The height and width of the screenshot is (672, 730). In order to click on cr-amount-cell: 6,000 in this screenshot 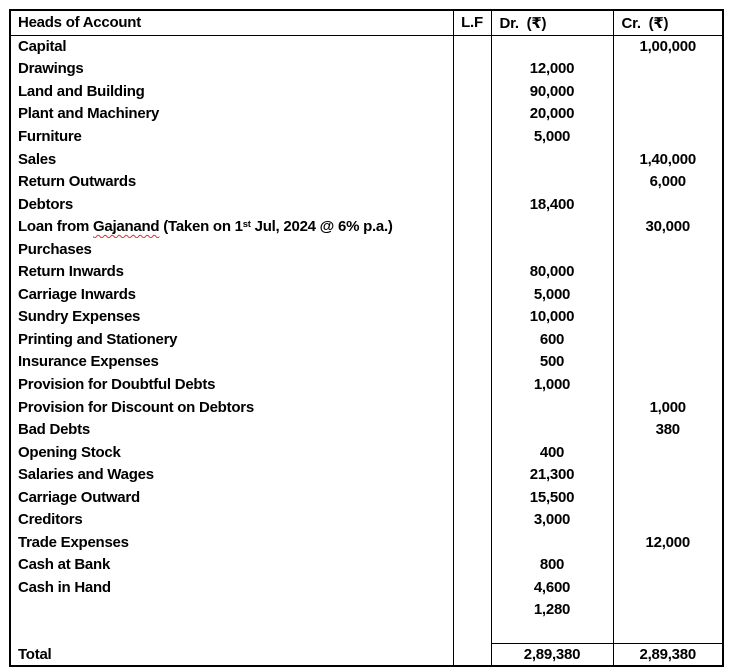, I will do `click(667, 181)`.